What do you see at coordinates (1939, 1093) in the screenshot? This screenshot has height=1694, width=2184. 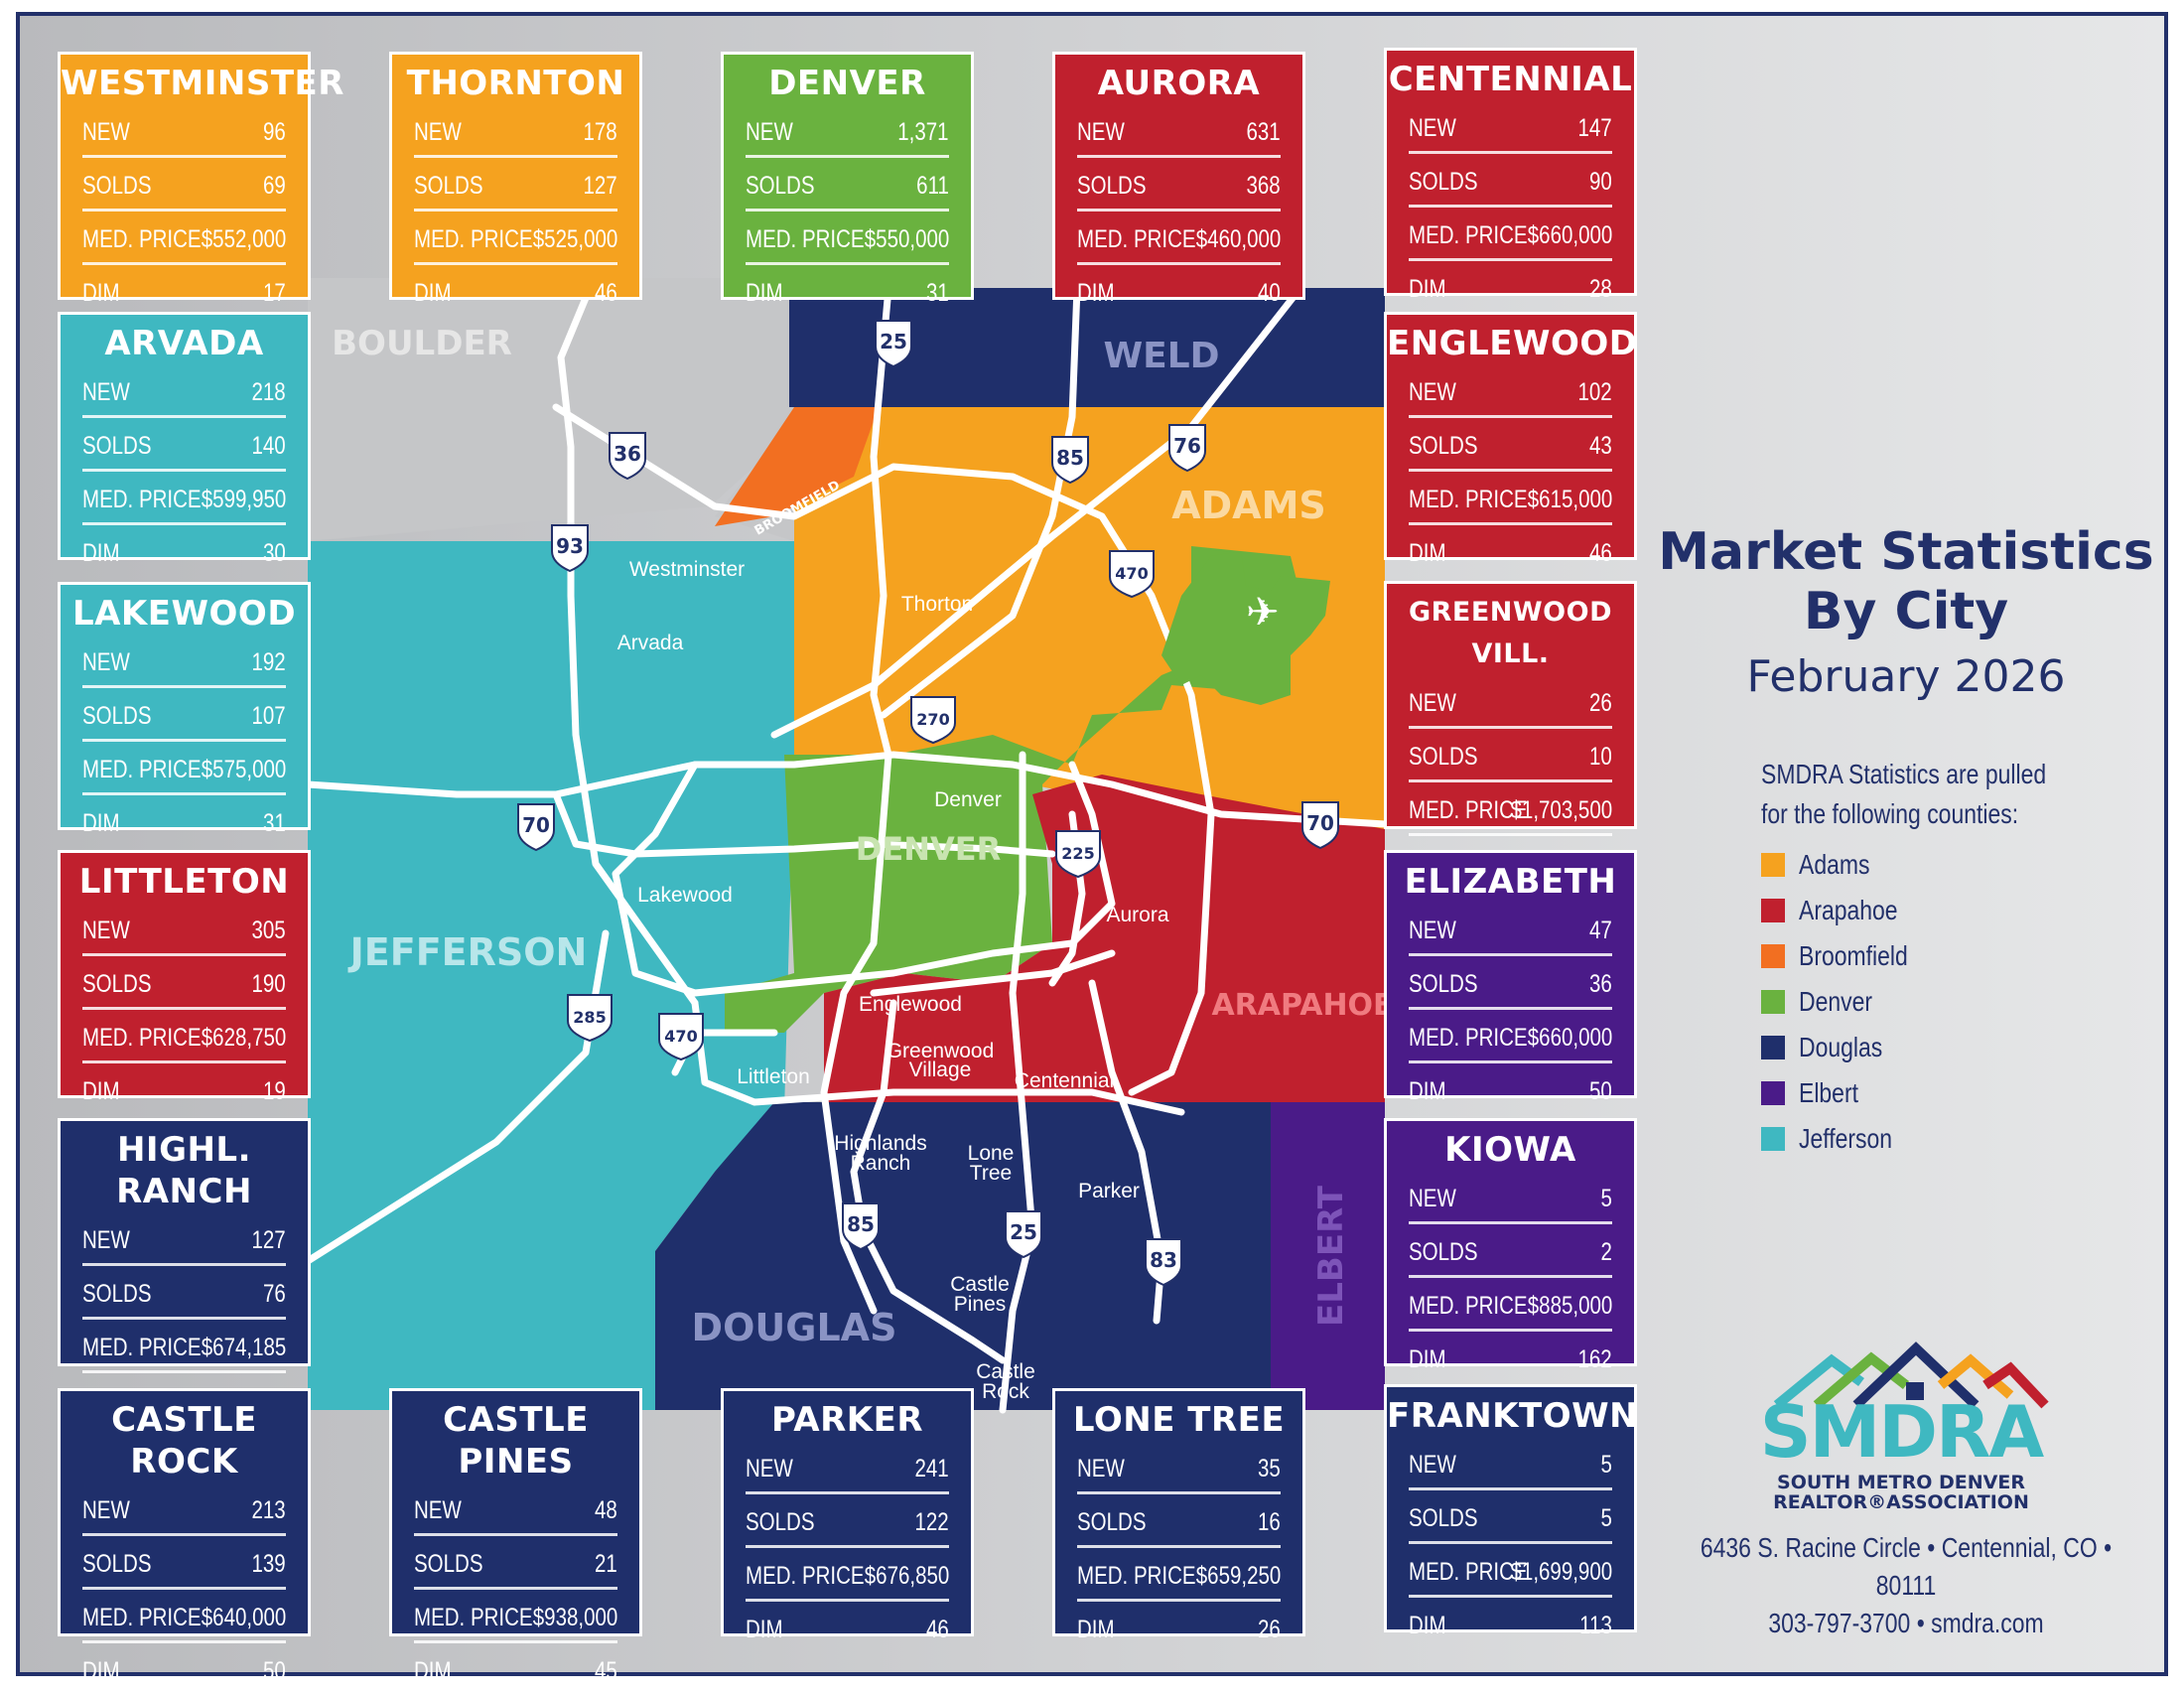 I see `legend-item-elbert: Elbert` at bounding box center [1939, 1093].